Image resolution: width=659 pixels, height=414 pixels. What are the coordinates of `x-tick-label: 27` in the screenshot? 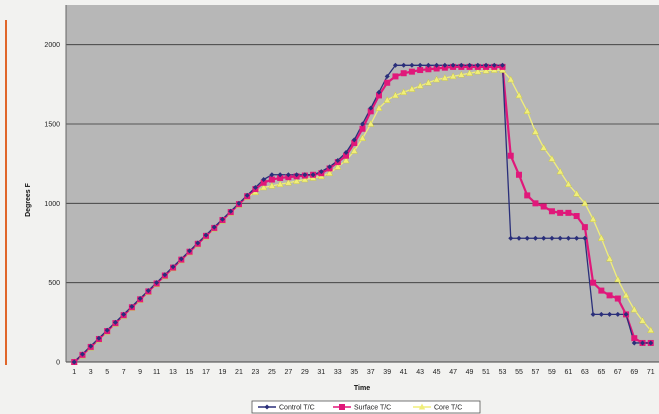 It's located at (288, 372).